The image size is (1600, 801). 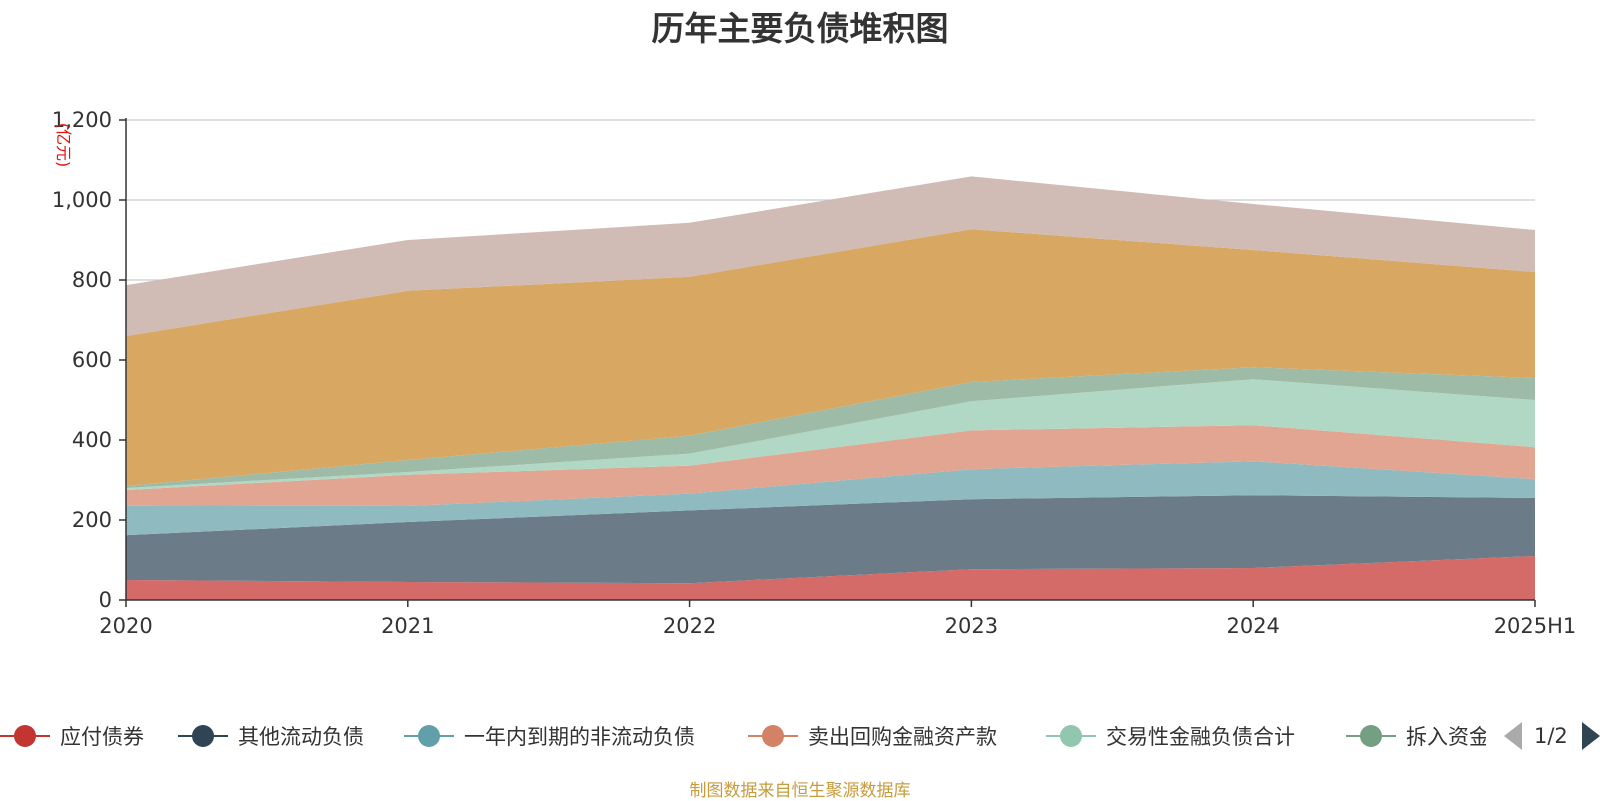 I want to click on legend-label: 其他流动负债, so click(x=301, y=737).